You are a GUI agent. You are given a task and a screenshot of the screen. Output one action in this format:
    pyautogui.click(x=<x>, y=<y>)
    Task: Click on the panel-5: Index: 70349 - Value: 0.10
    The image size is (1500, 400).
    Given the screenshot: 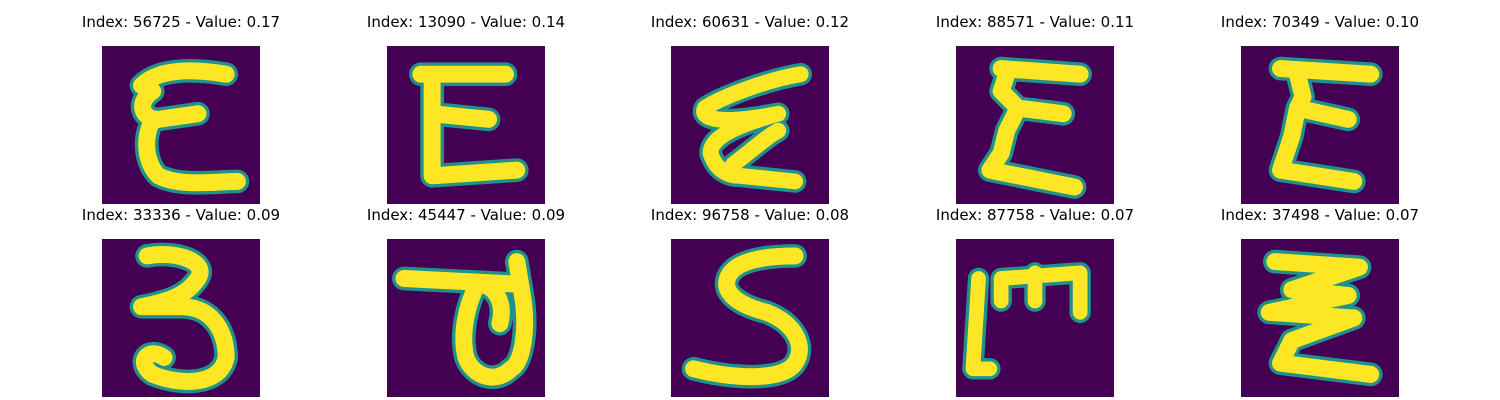 What is the action you would take?
    pyautogui.click(x=1320, y=108)
    